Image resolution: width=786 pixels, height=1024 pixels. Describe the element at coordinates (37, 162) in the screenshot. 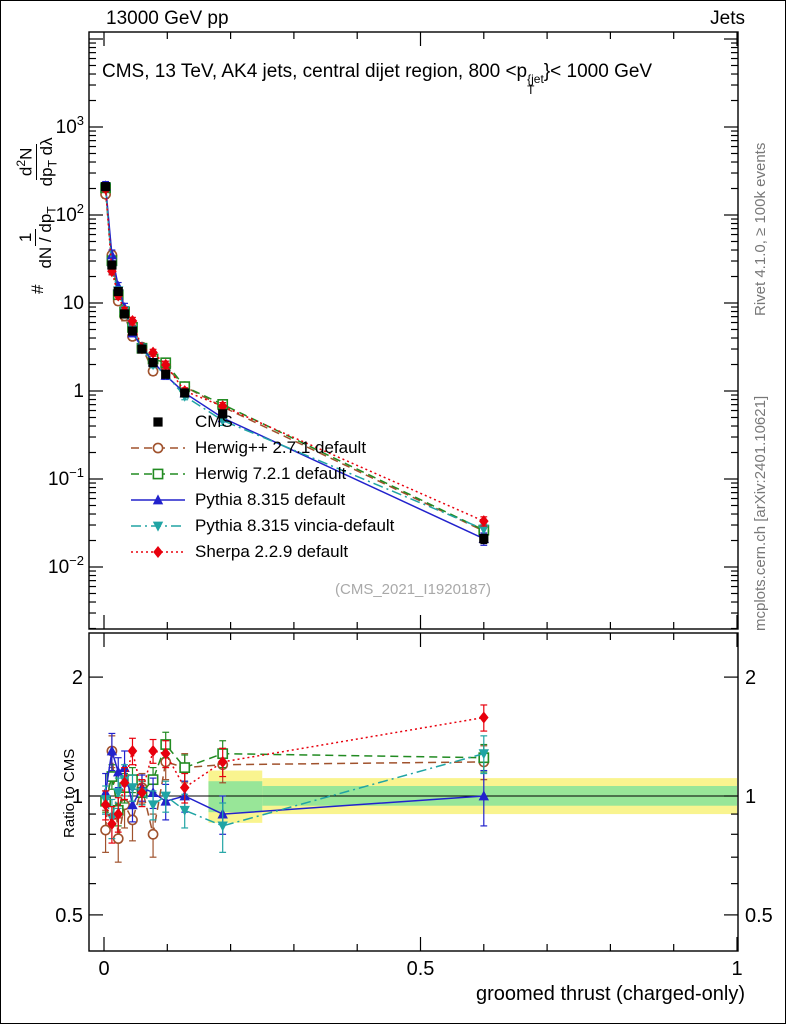

I see `ylabel-fraction: d2N dpT dλ` at that location.